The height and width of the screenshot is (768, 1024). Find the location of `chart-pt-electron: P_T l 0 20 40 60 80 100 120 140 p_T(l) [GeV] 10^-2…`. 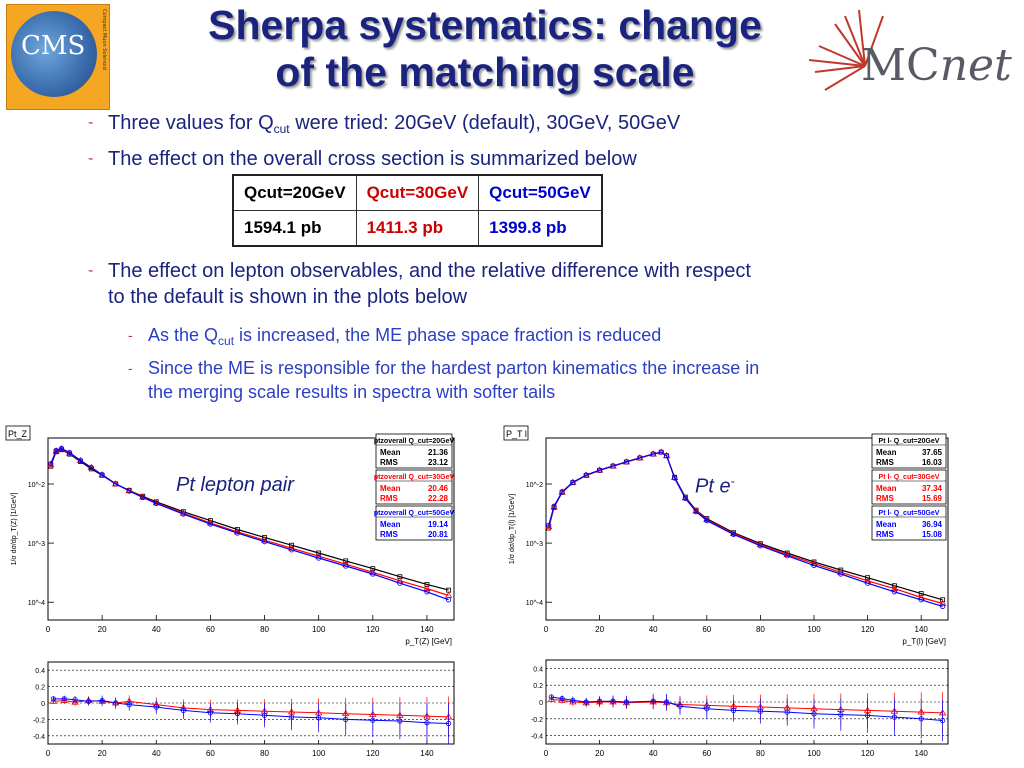

chart-pt-electron: P_T l 0 20 40 60 80 100 120 140 p_T(l) [GeV] 10^-2… is located at coordinates (726, 535).